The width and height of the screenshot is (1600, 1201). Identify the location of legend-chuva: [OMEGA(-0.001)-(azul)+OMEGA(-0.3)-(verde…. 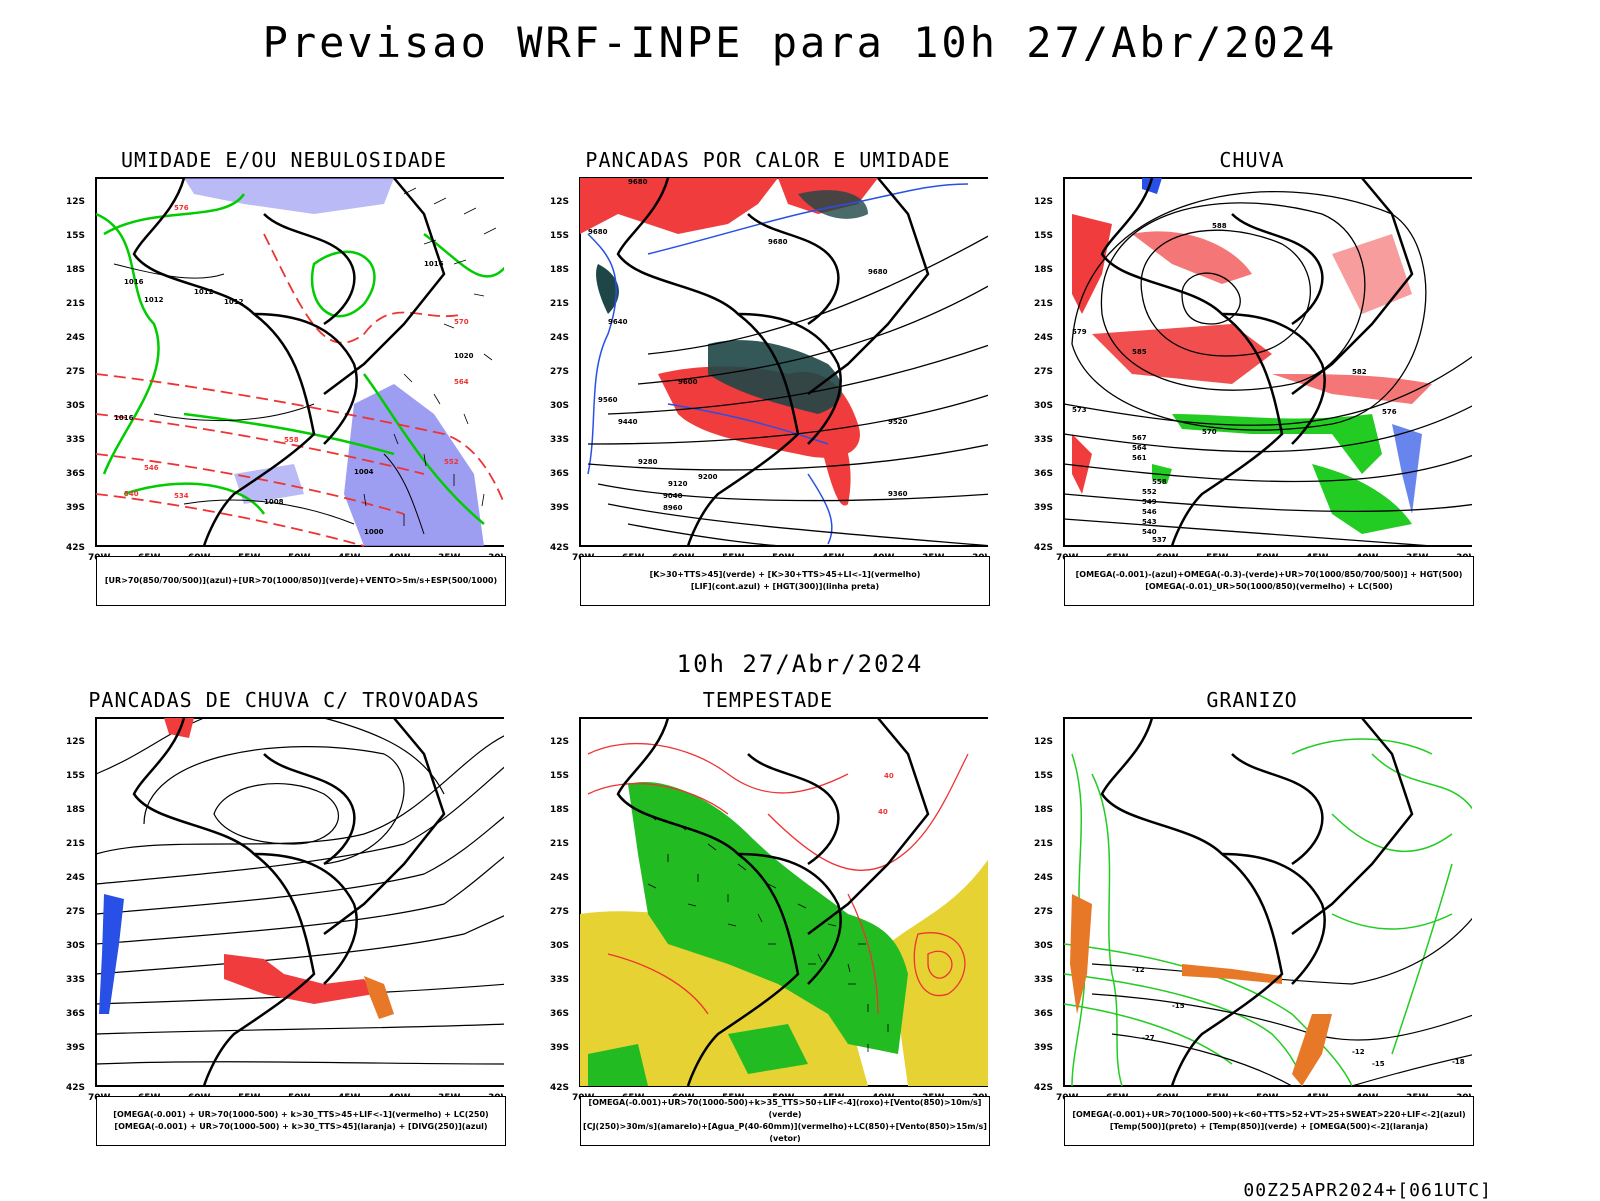
(1269, 581).